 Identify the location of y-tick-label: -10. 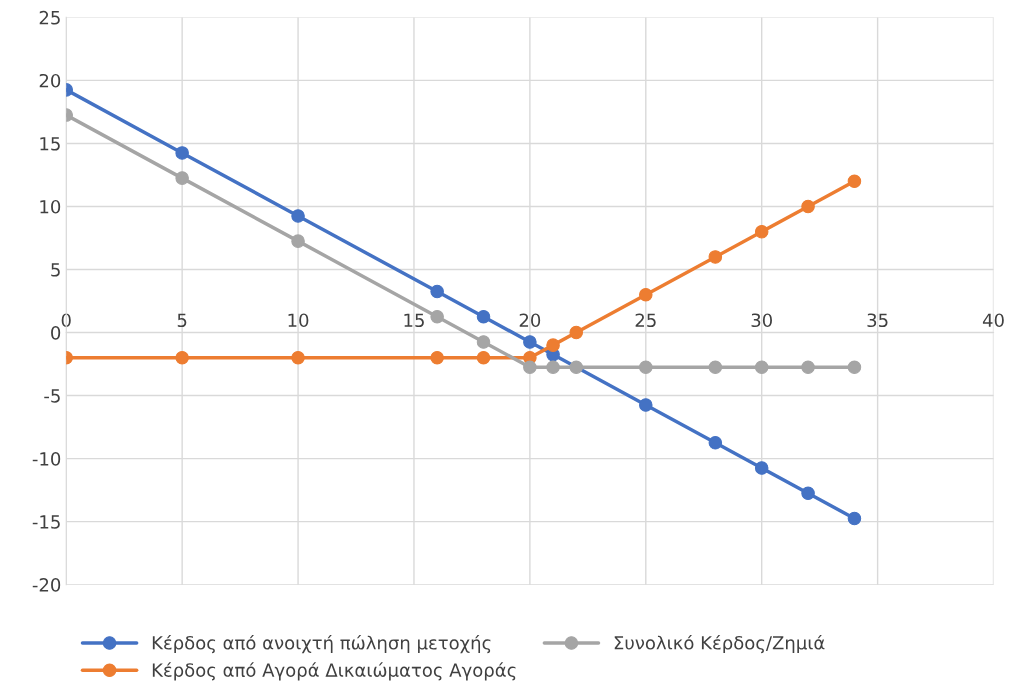
(46, 459).